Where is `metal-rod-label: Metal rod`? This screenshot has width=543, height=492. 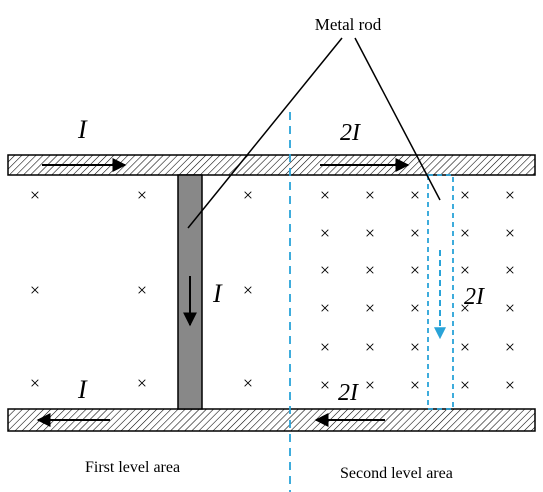 metal-rod-label: Metal rod is located at coordinates (348, 24).